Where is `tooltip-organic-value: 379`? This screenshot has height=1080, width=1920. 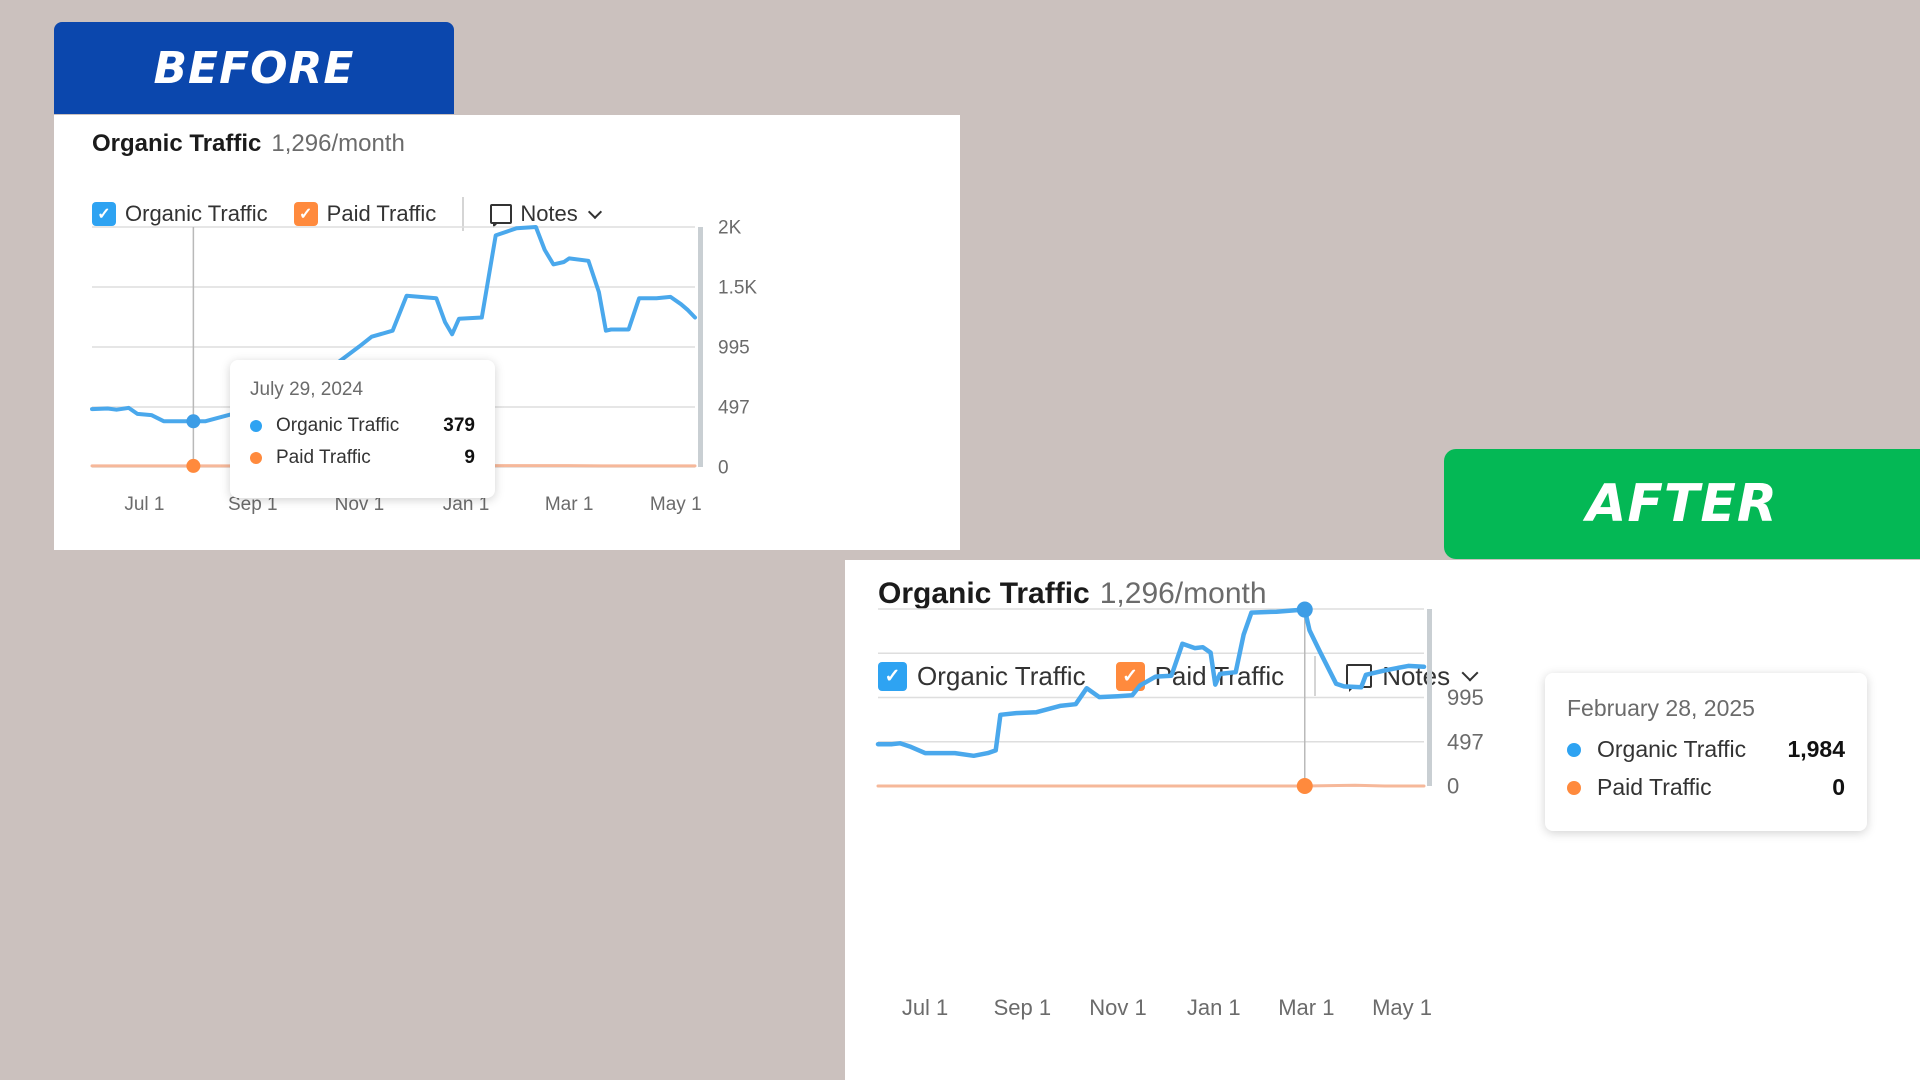 tooltip-organic-value: 379 is located at coordinates (459, 425).